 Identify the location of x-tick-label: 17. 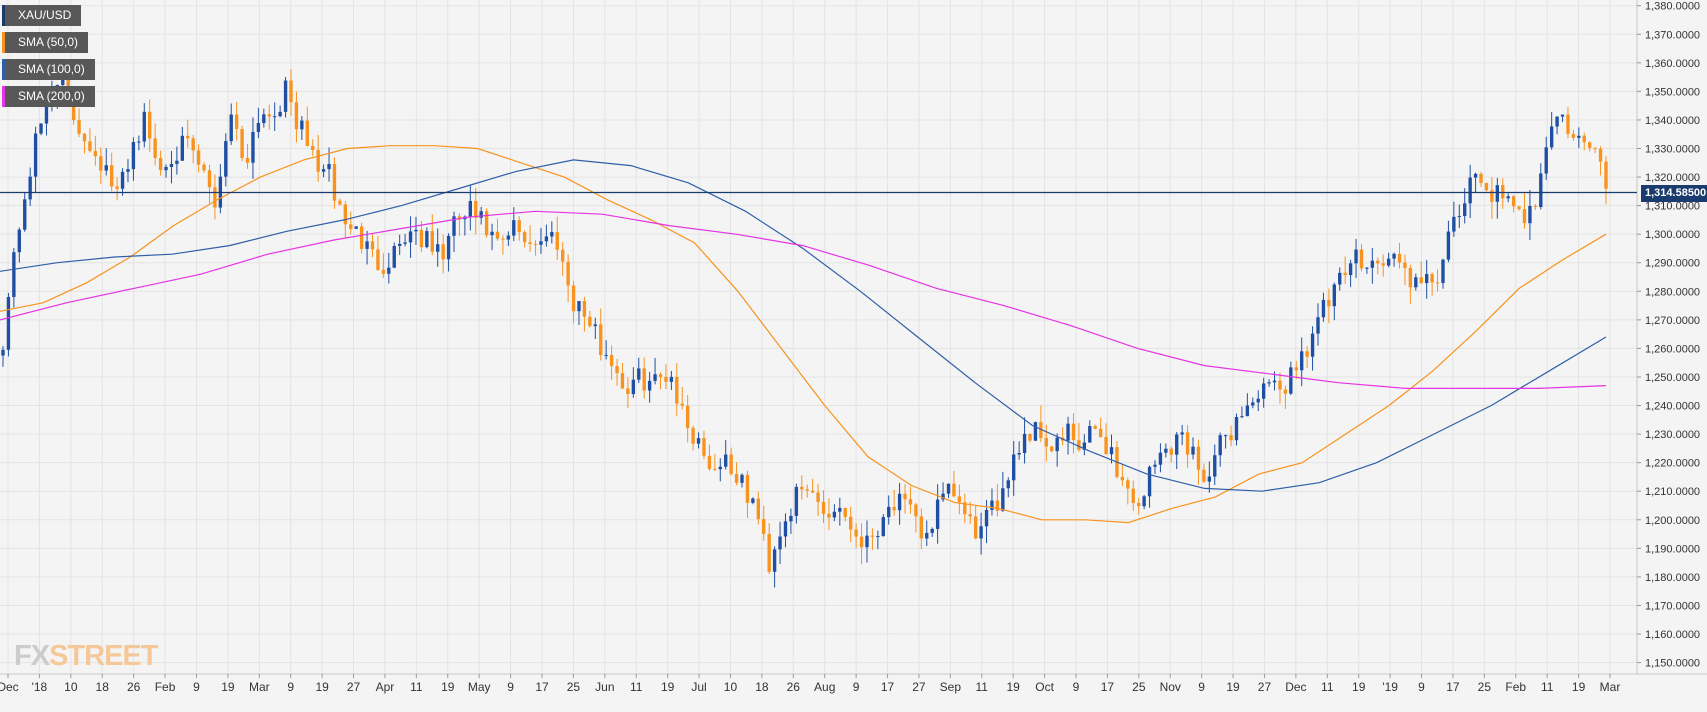
(888, 687).